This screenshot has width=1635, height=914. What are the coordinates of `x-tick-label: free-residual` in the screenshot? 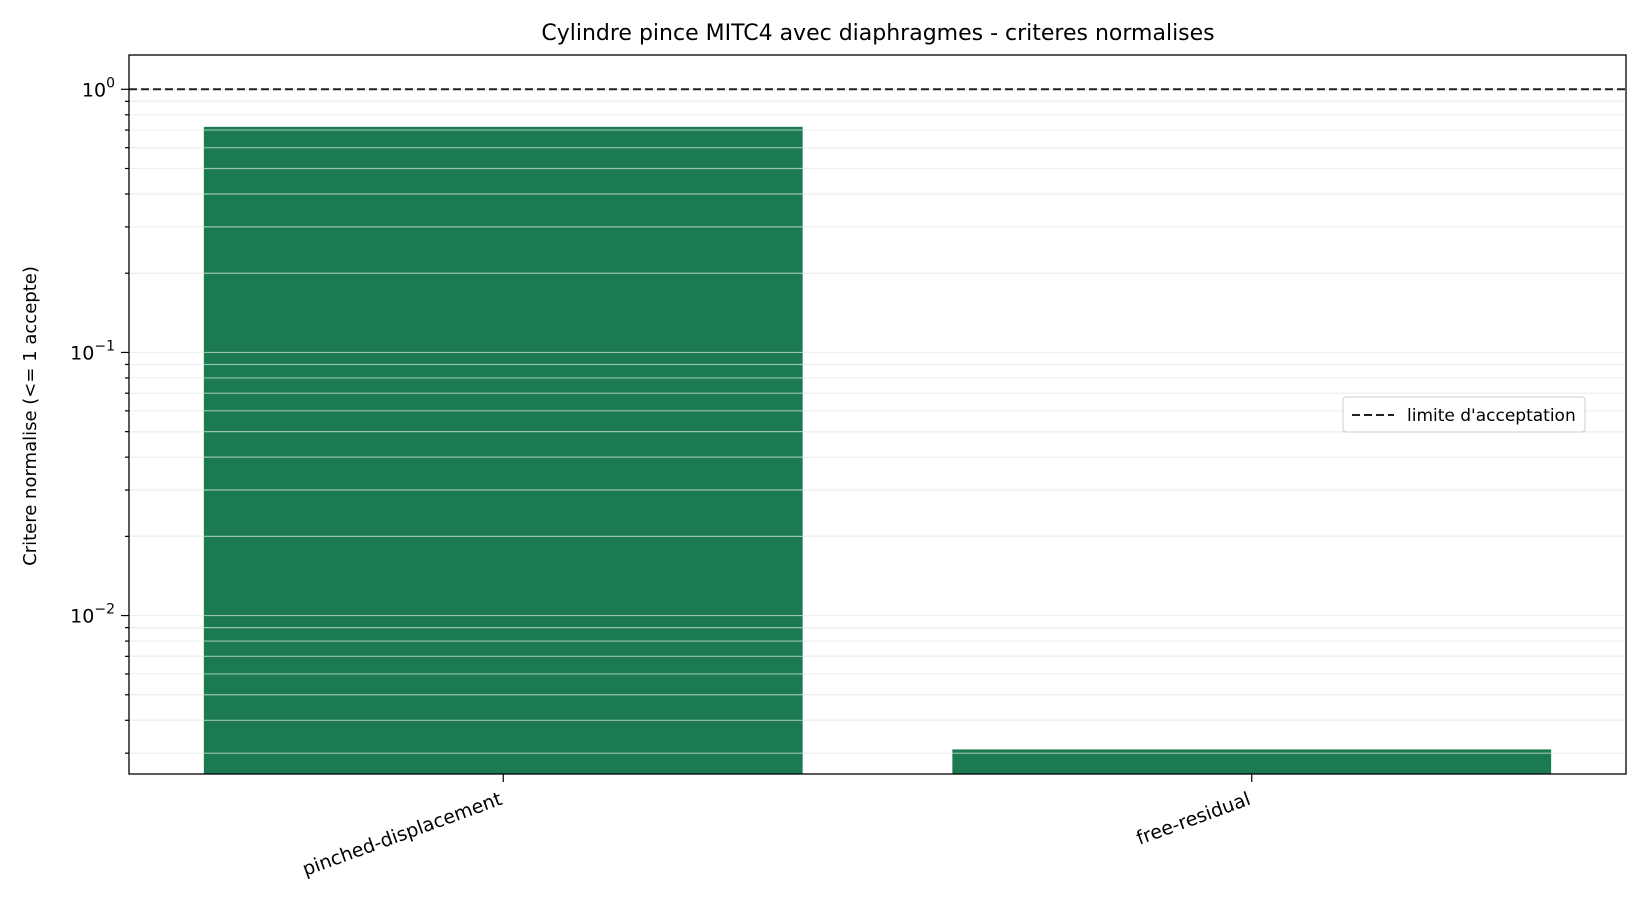 It's located at (1194, 819).